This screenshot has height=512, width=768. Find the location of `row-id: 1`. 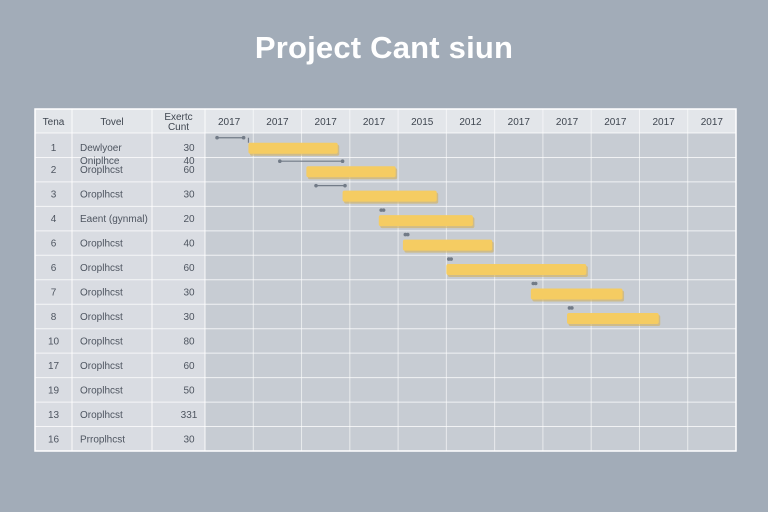

row-id: 1 is located at coordinates (54, 148).